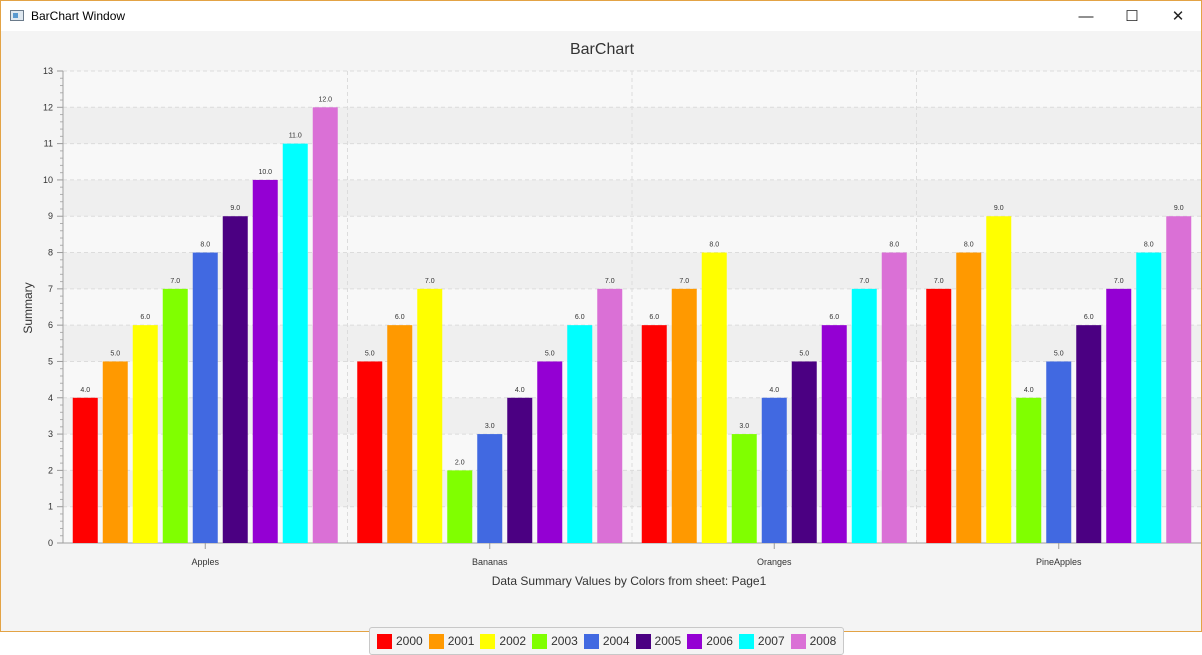 The image size is (1202, 655). I want to click on y-tick-label: 6, so click(50, 325).